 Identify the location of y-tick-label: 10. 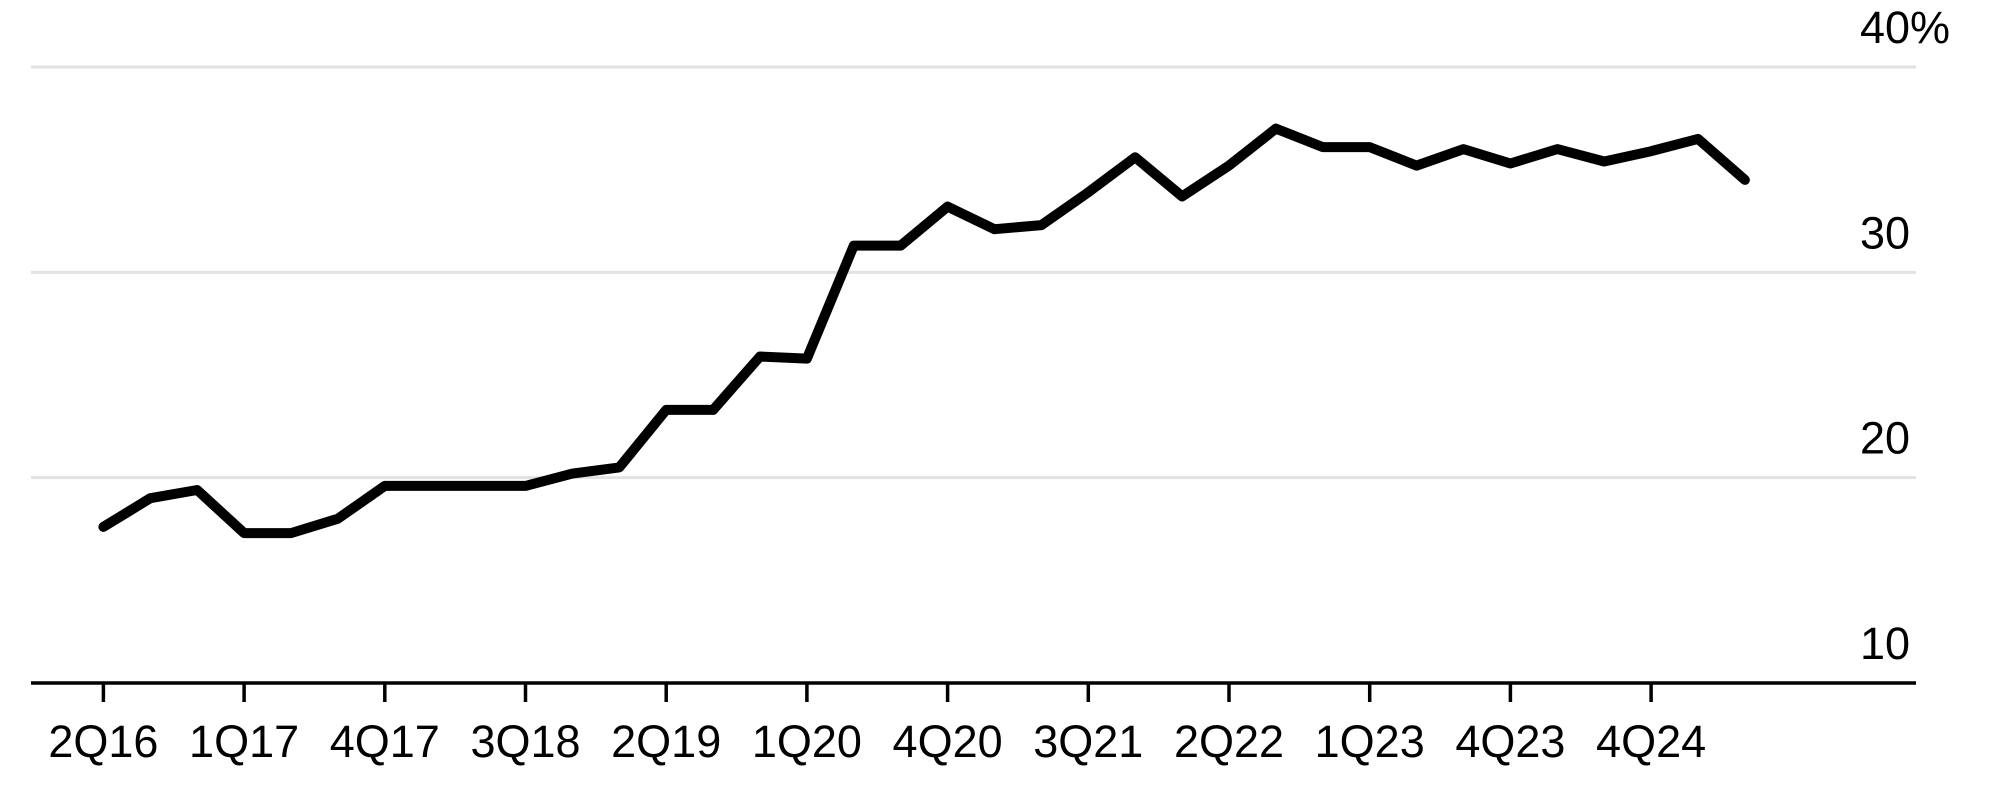
(1885, 643).